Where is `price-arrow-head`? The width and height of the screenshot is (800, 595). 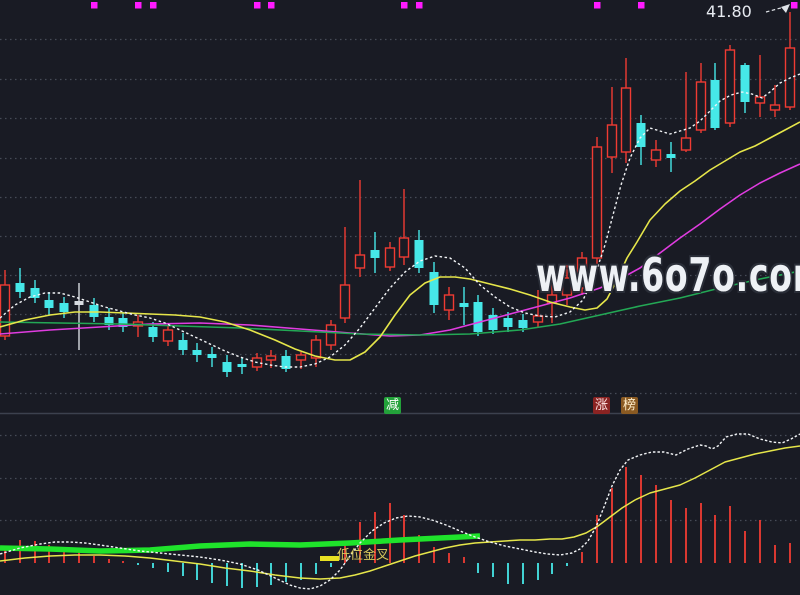
price-arrow-head is located at coordinates (785, 8).